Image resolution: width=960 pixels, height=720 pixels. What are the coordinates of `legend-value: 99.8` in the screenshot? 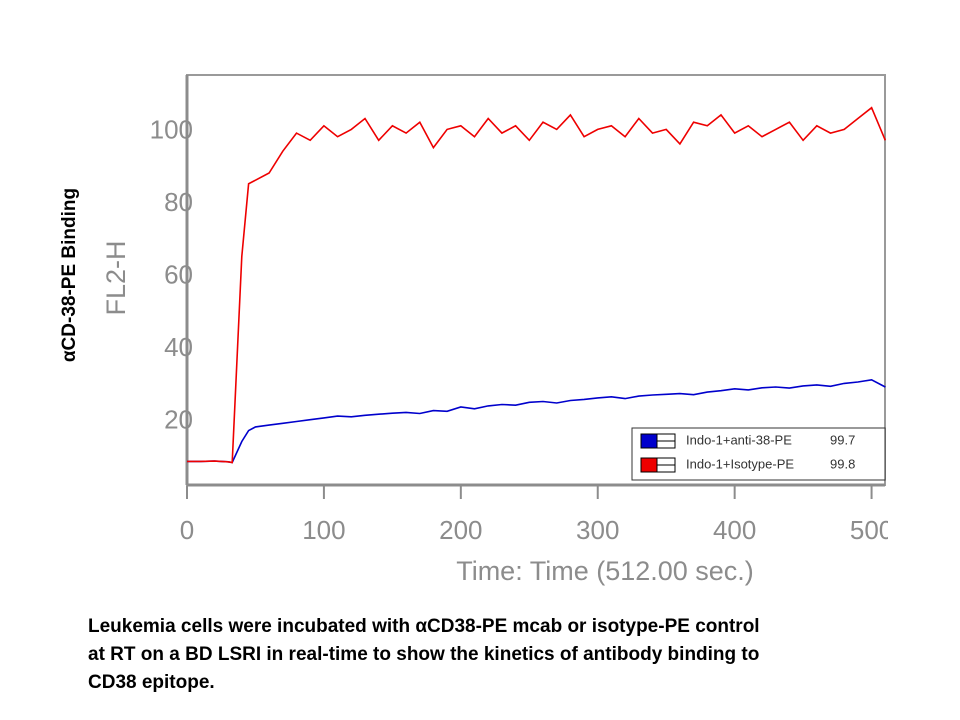 It's located at (842, 463).